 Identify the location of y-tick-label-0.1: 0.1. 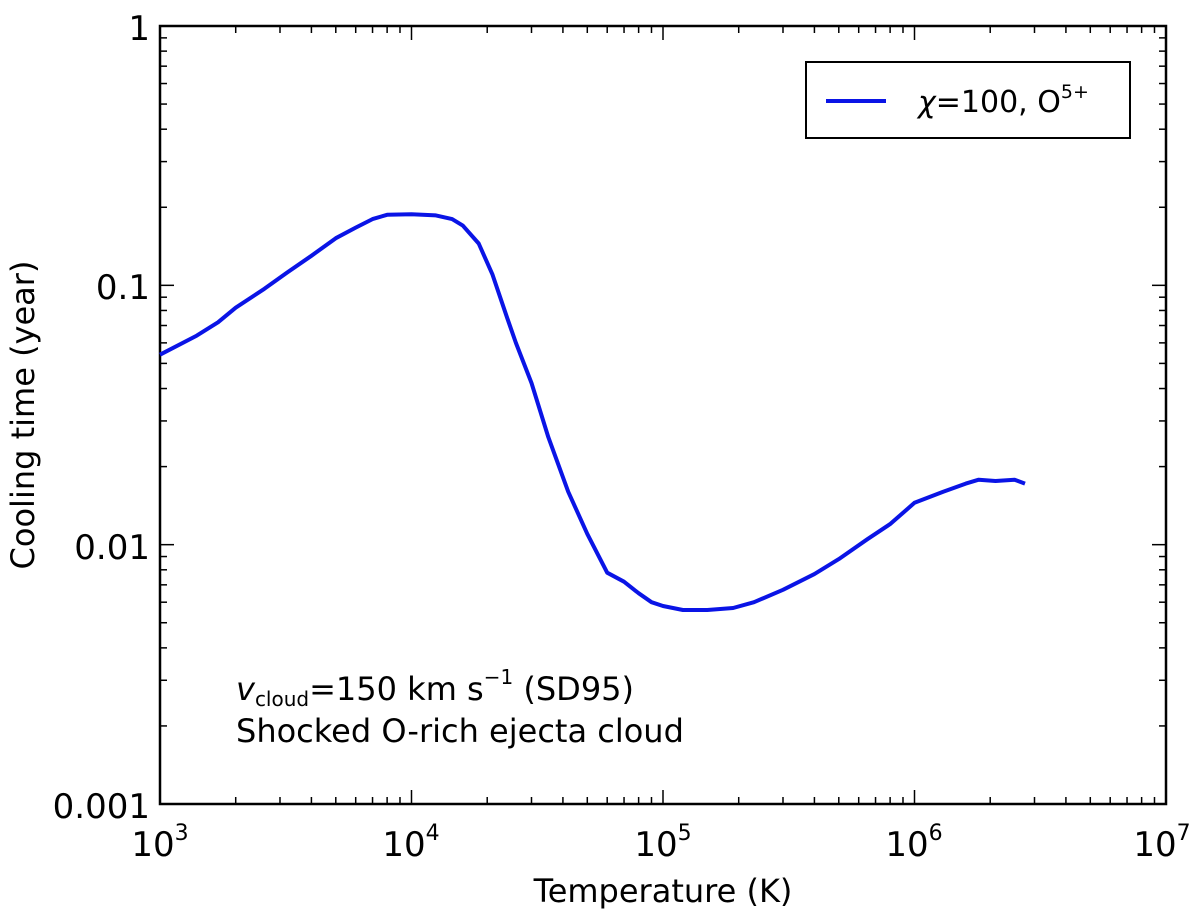
(123, 288).